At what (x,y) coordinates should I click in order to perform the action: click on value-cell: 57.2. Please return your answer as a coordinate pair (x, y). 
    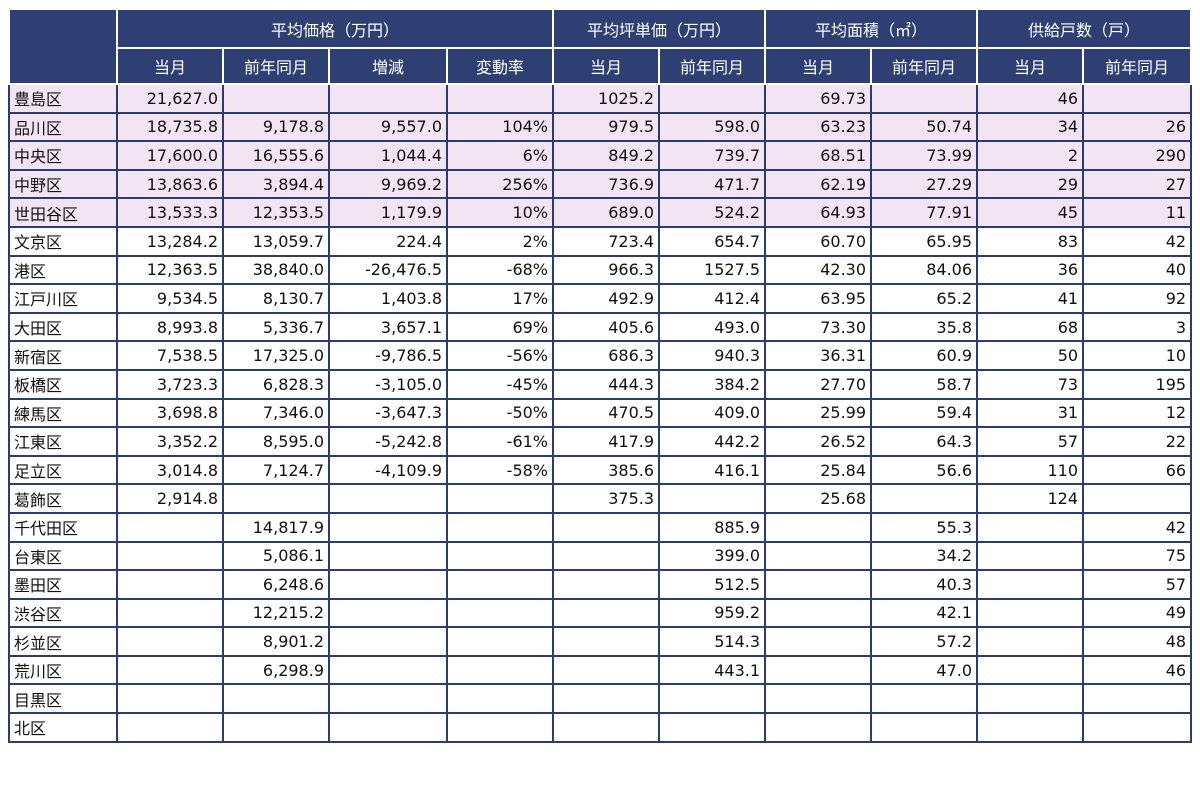
    Looking at the image, I should click on (924, 641).